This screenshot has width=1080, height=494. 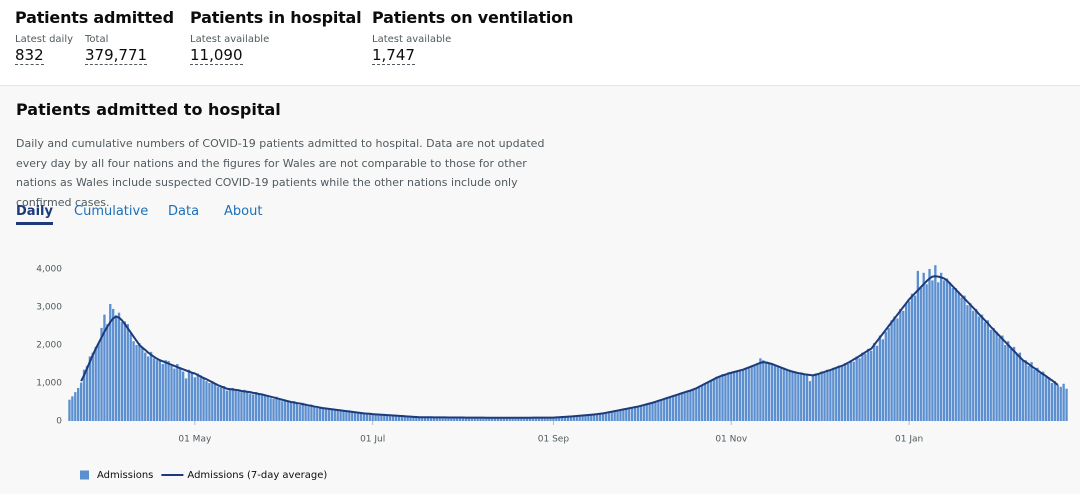 I want to click on tab: About, so click(x=243, y=211).